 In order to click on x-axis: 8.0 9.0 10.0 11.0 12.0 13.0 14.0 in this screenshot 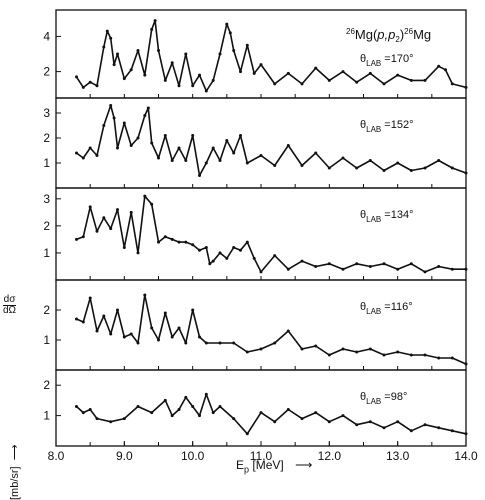, I will do `click(263, 452)`.